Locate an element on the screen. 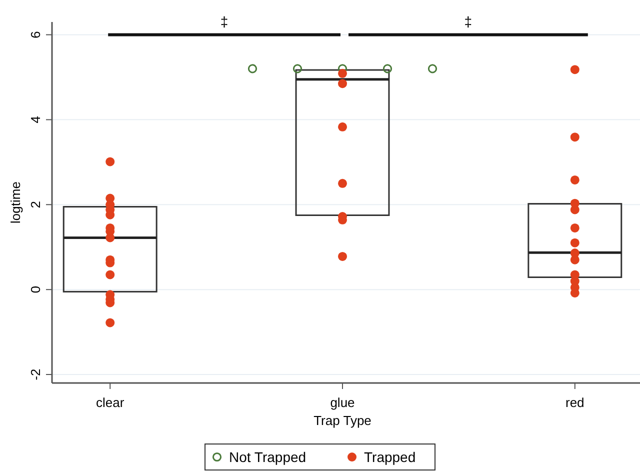 The width and height of the screenshot is (640, 474). x-tick-label: clear is located at coordinates (110, 402).